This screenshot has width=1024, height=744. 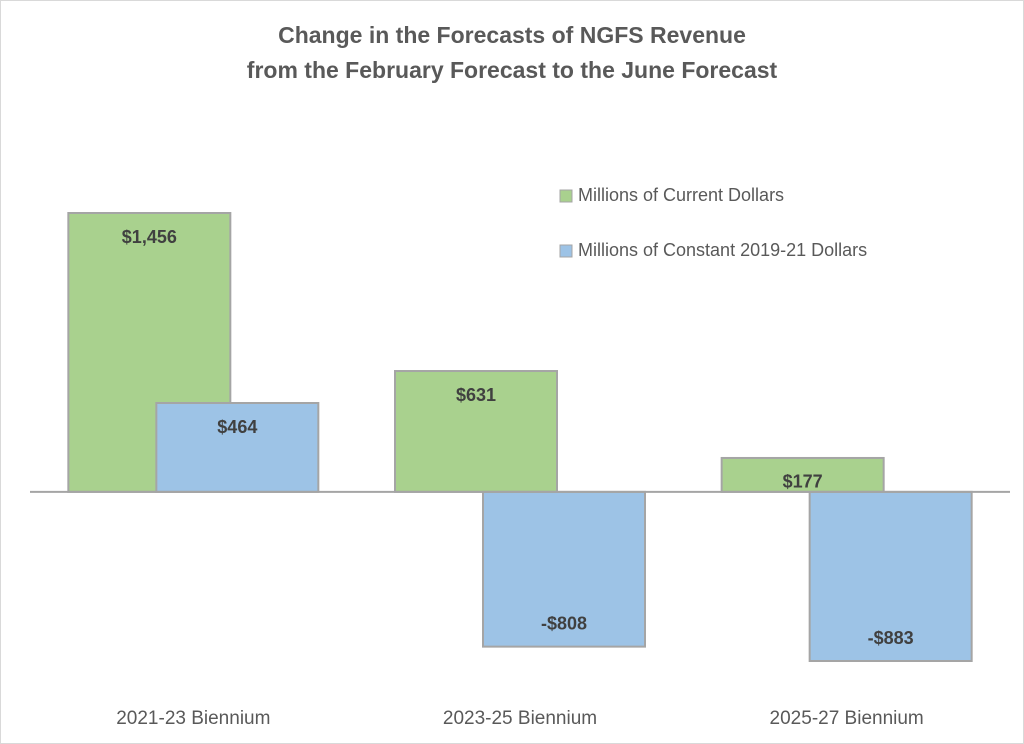 What do you see at coordinates (847, 718) in the screenshot?
I see `x-tick-label: 2025-27 Biennium` at bounding box center [847, 718].